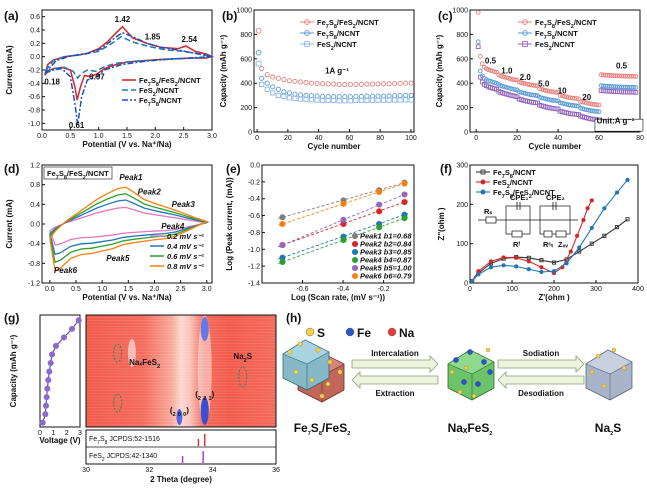  I want to click on y-tick-label: 0, so click(466, 284).